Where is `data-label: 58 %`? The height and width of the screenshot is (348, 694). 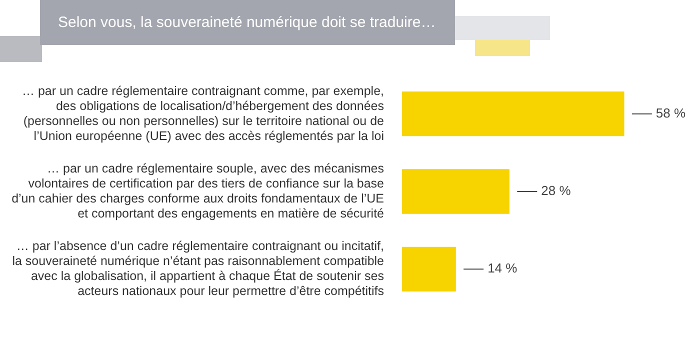 data-label: 58 % is located at coordinates (671, 112).